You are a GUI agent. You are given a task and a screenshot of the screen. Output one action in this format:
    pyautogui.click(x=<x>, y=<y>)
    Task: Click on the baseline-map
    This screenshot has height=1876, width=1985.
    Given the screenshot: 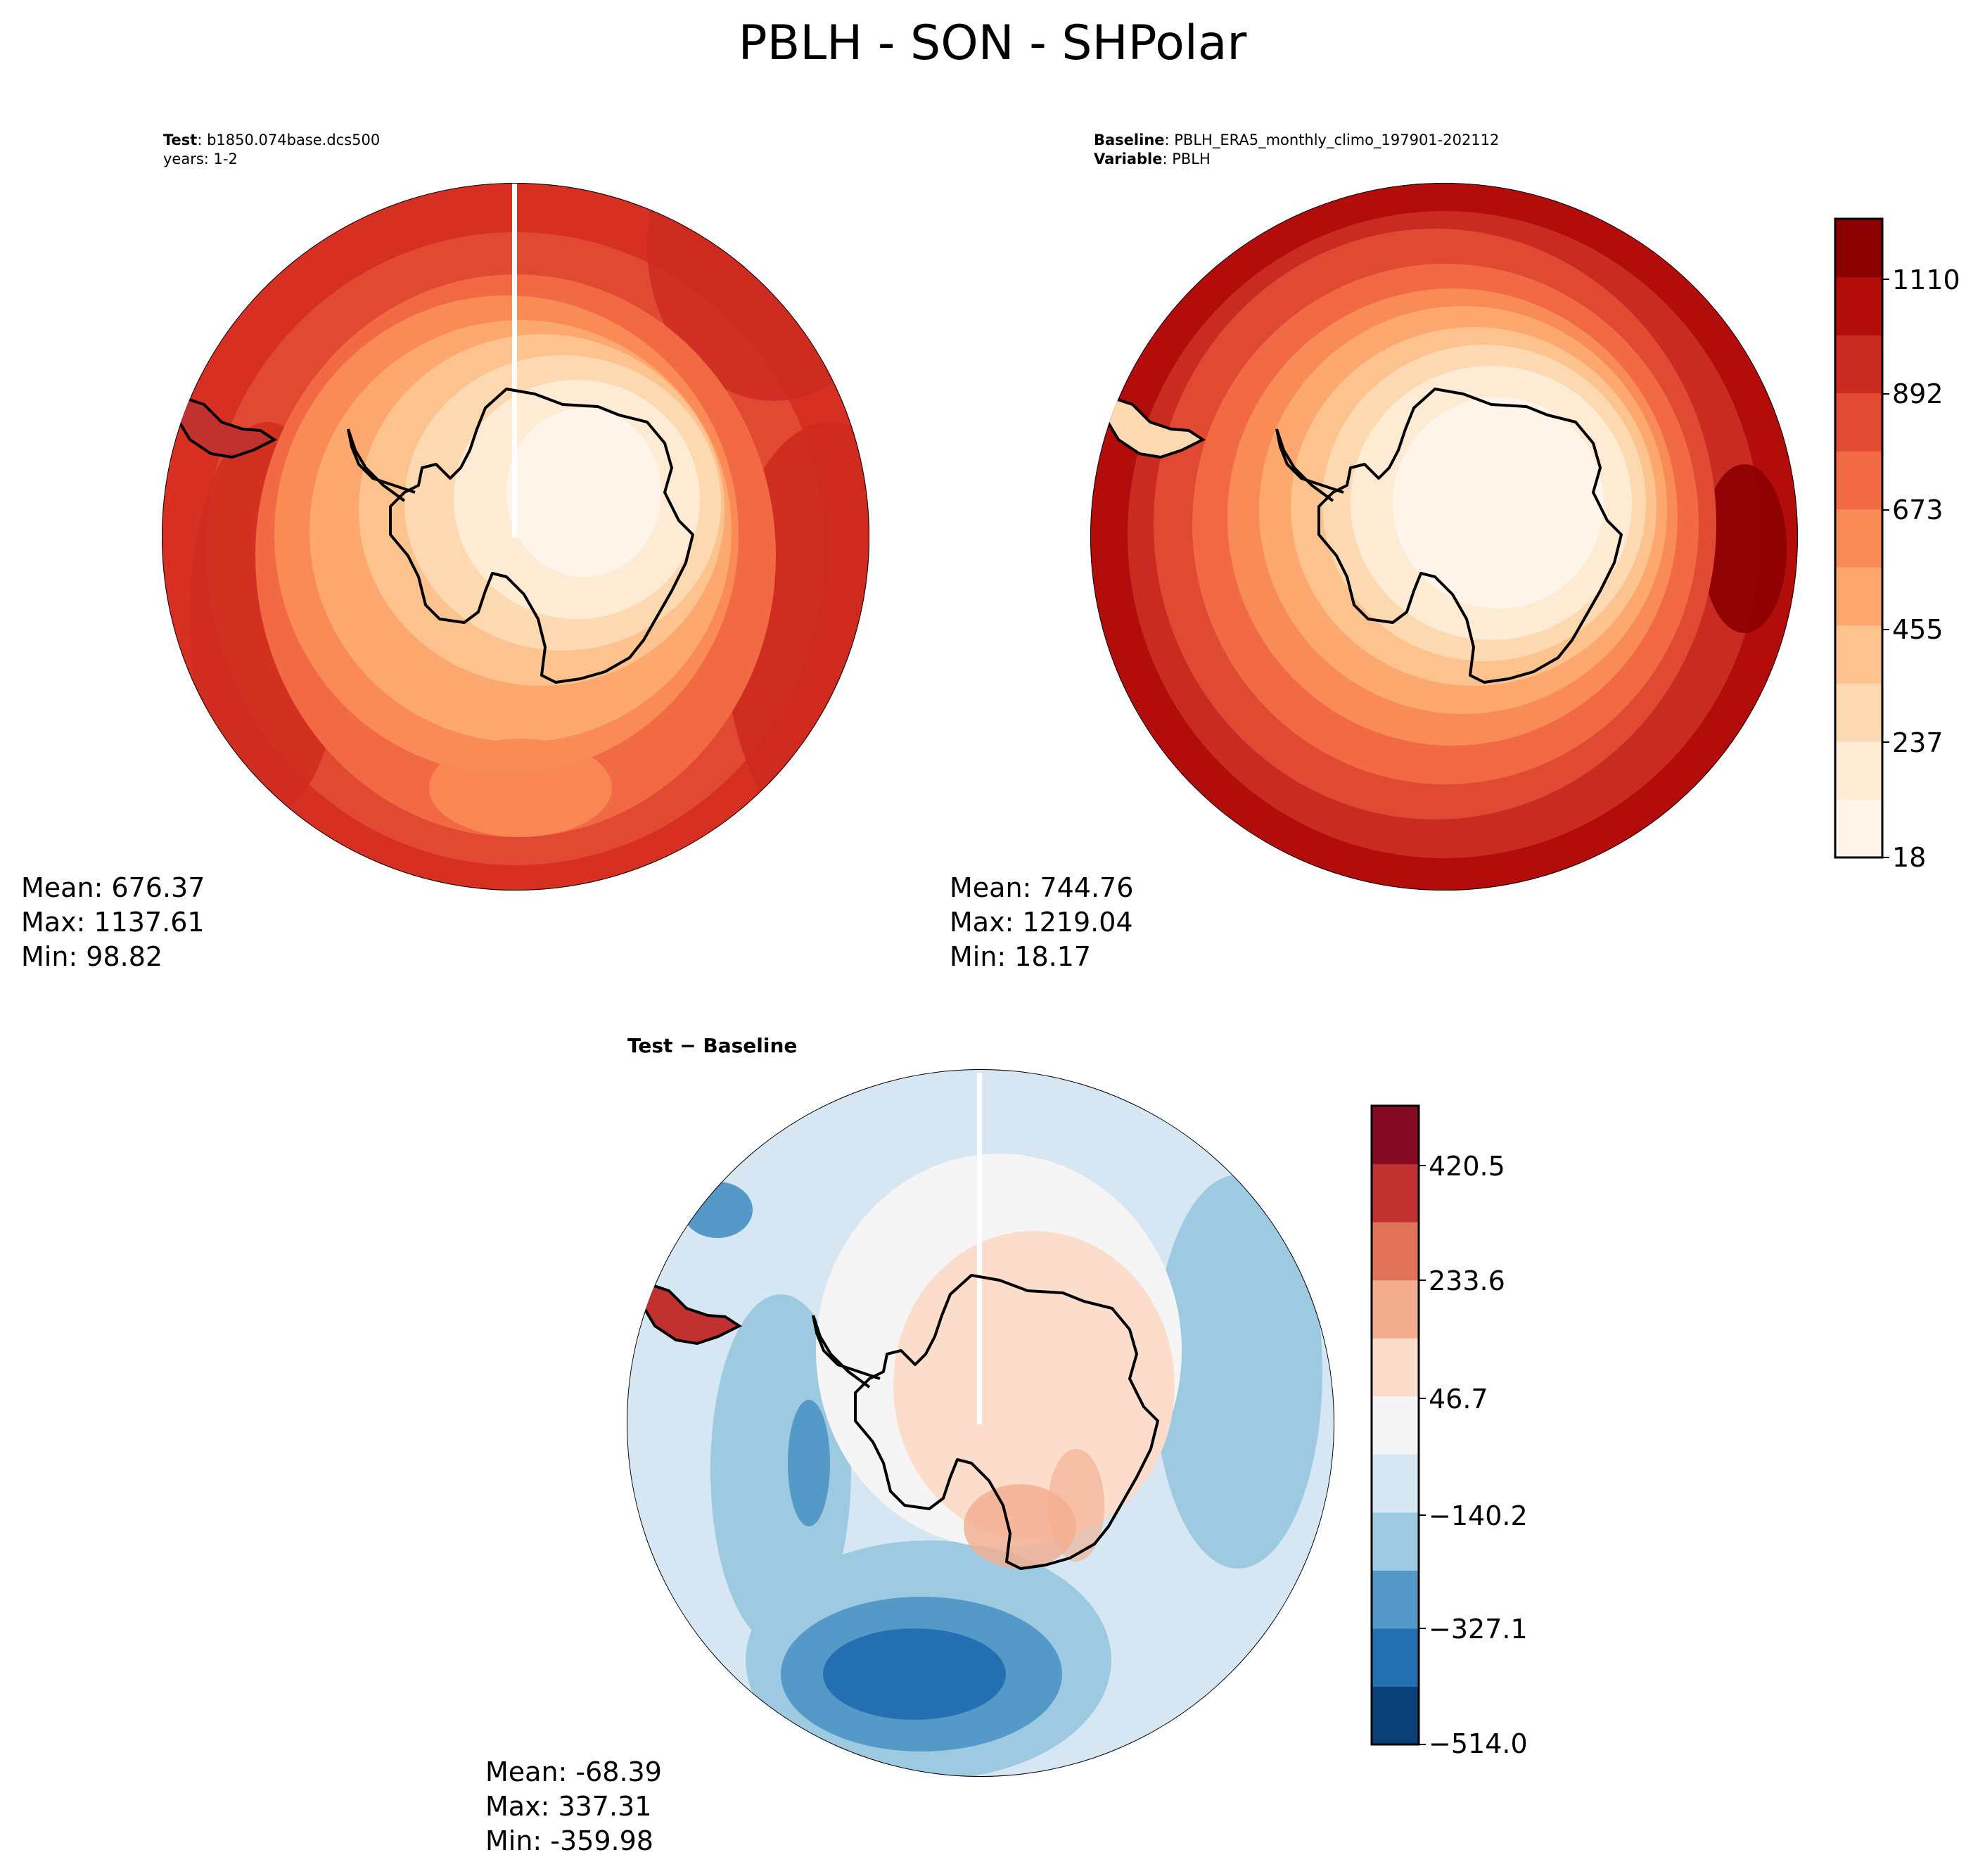 What is the action you would take?
    pyautogui.click(x=1444, y=537)
    